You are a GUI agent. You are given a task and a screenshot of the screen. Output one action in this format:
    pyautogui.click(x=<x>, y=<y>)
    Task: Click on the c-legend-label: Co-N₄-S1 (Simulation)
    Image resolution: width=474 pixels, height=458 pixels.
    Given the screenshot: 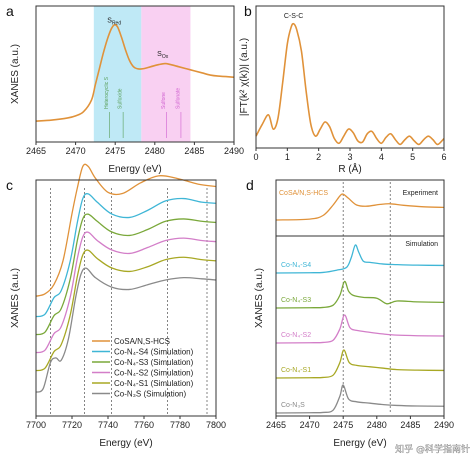 What is the action you would take?
    pyautogui.click(x=154, y=383)
    